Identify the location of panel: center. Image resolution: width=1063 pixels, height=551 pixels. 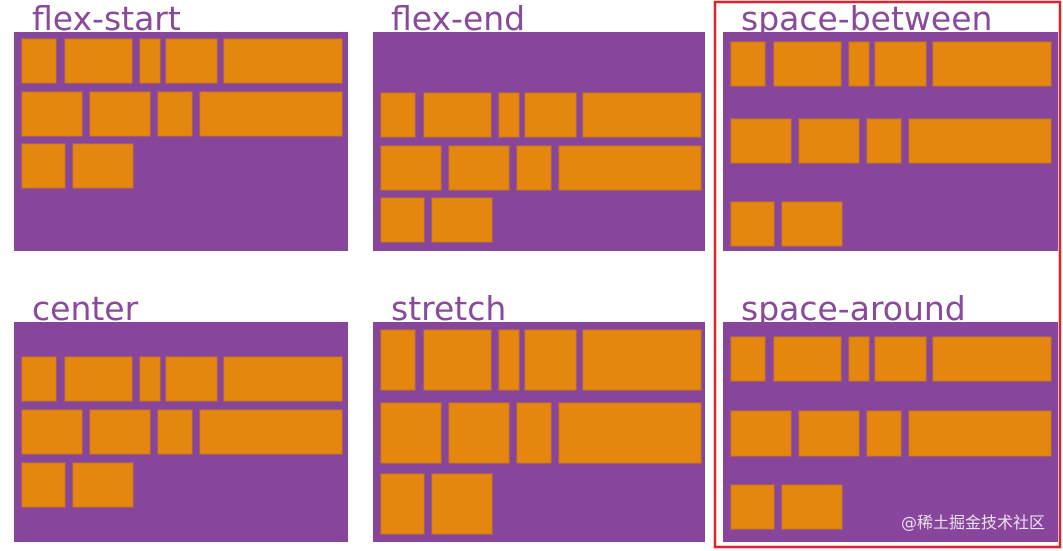
(181, 415).